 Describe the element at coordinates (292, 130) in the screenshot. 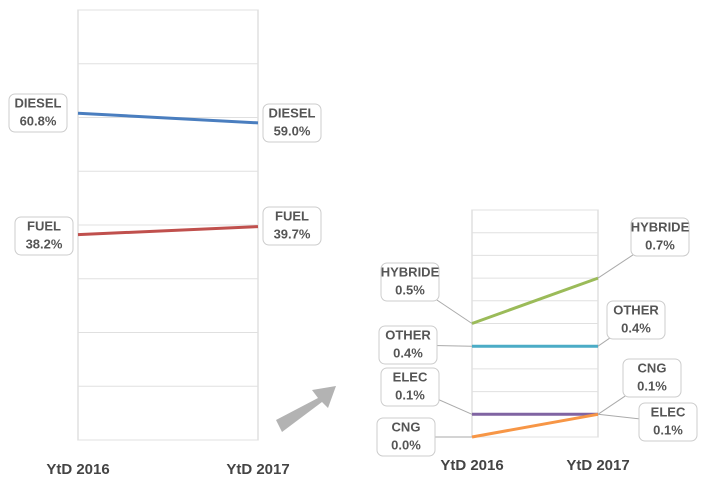

I see `value-label: 59.0%` at that location.